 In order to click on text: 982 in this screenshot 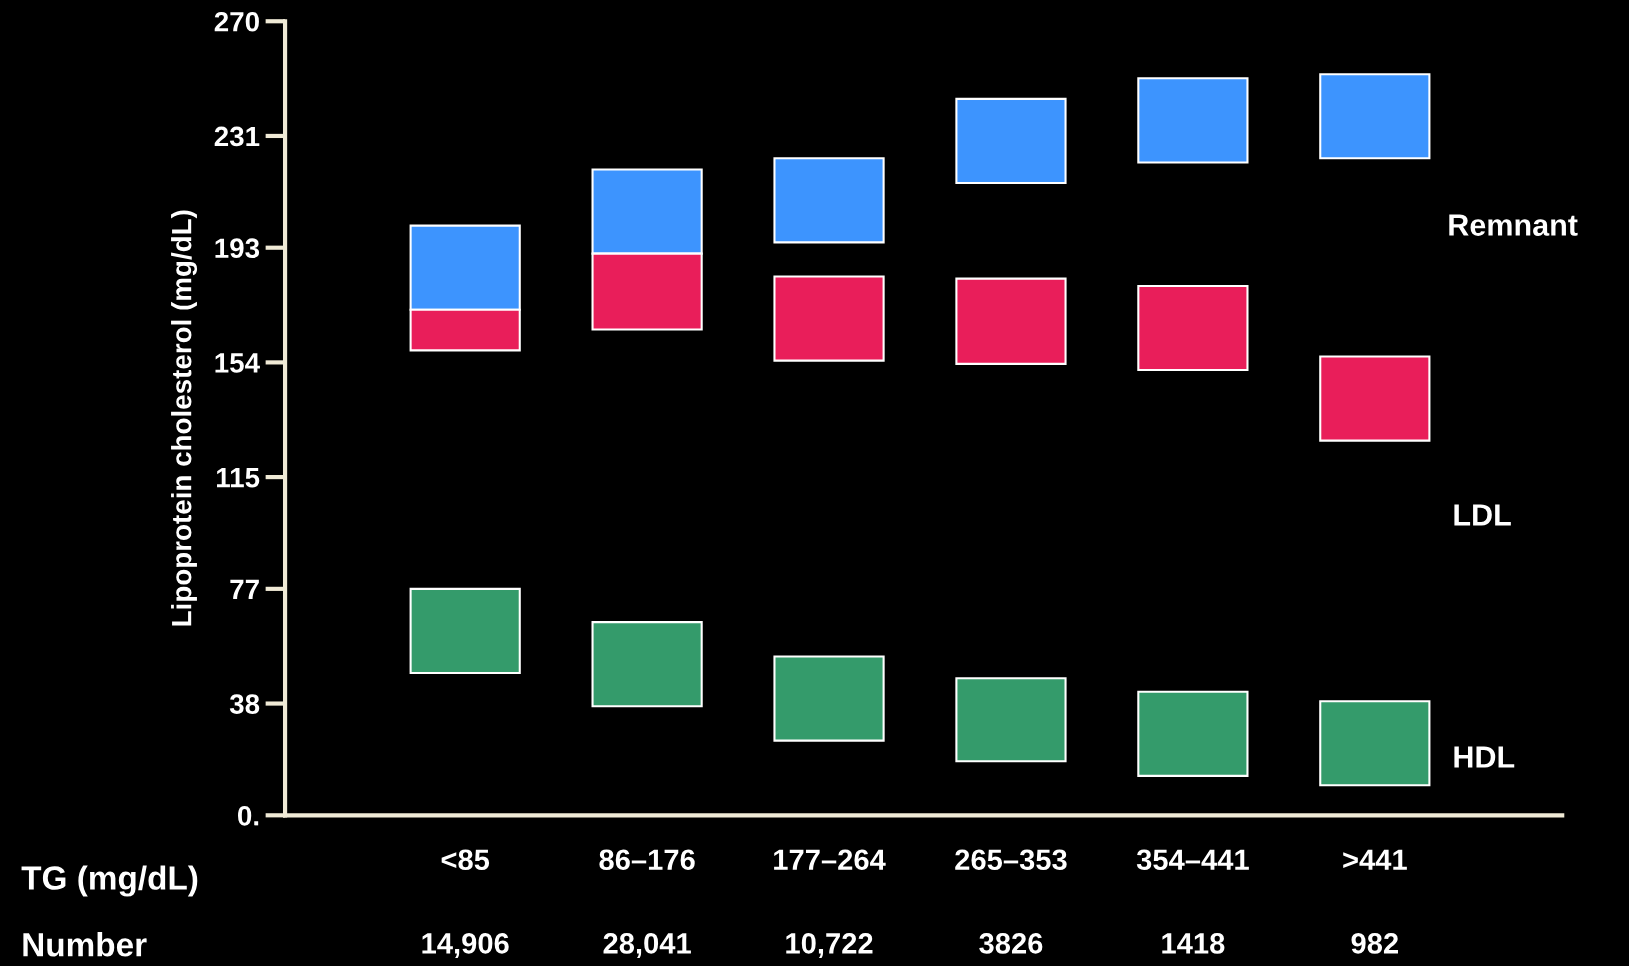, I will do `click(1374, 943)`.